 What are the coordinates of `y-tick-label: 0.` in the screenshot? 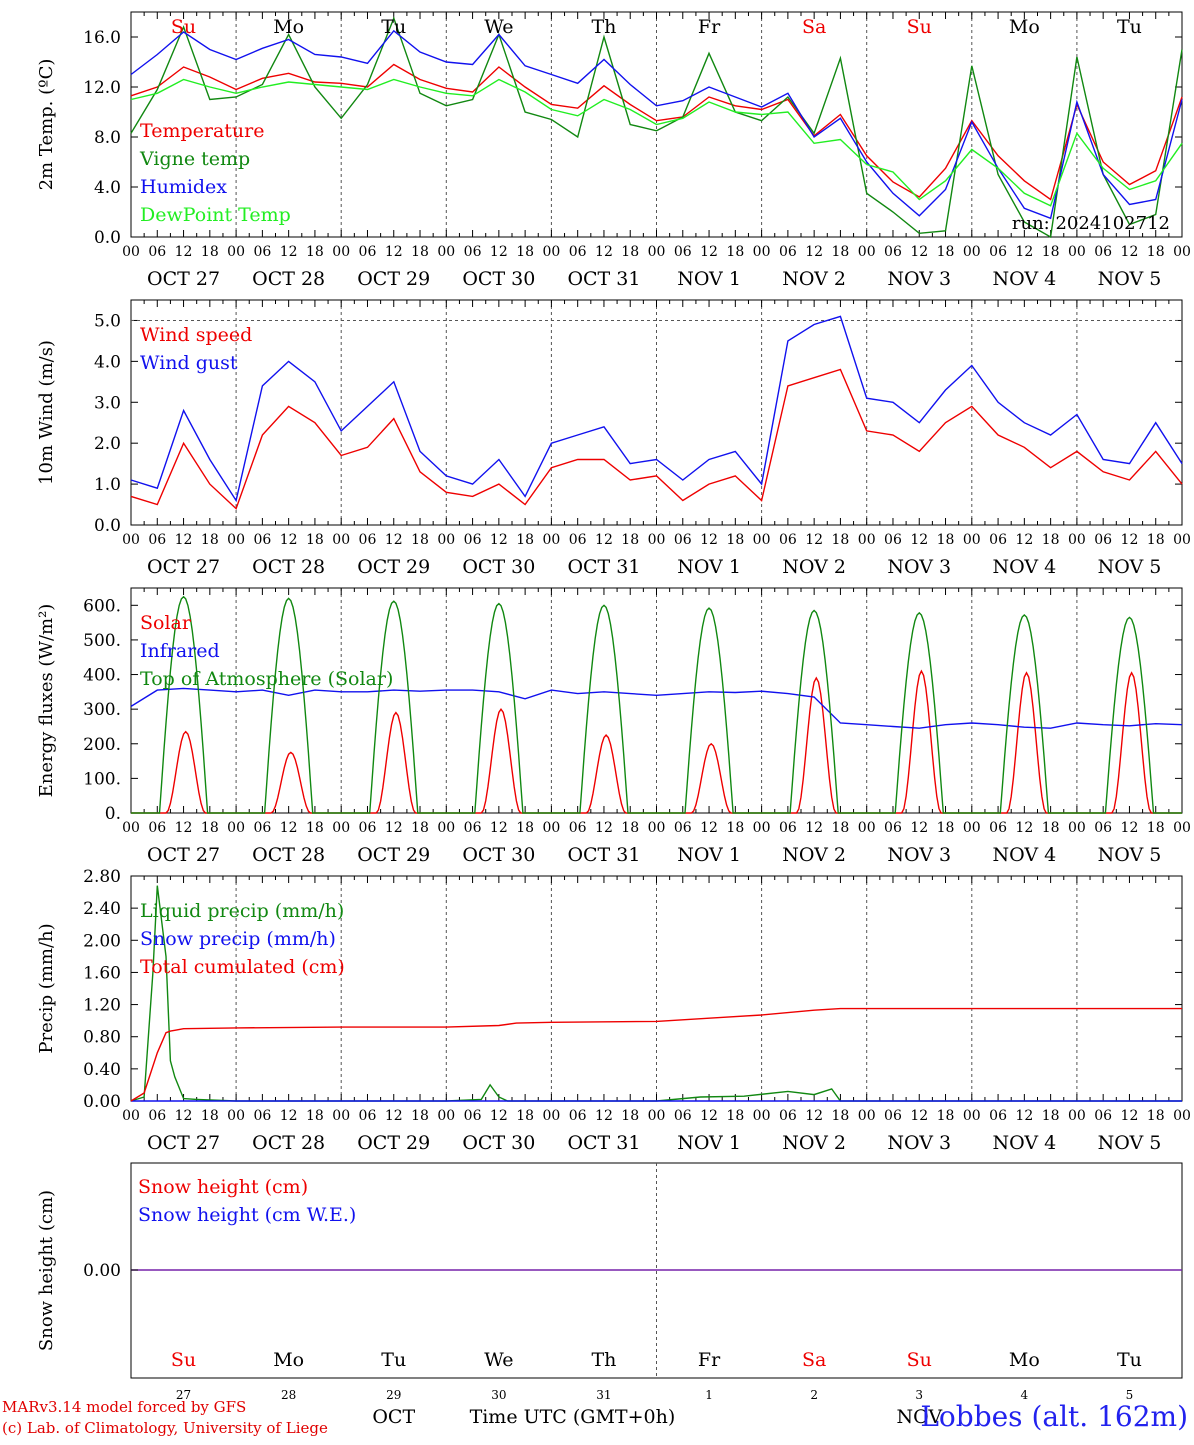 It's located at (113, 814).